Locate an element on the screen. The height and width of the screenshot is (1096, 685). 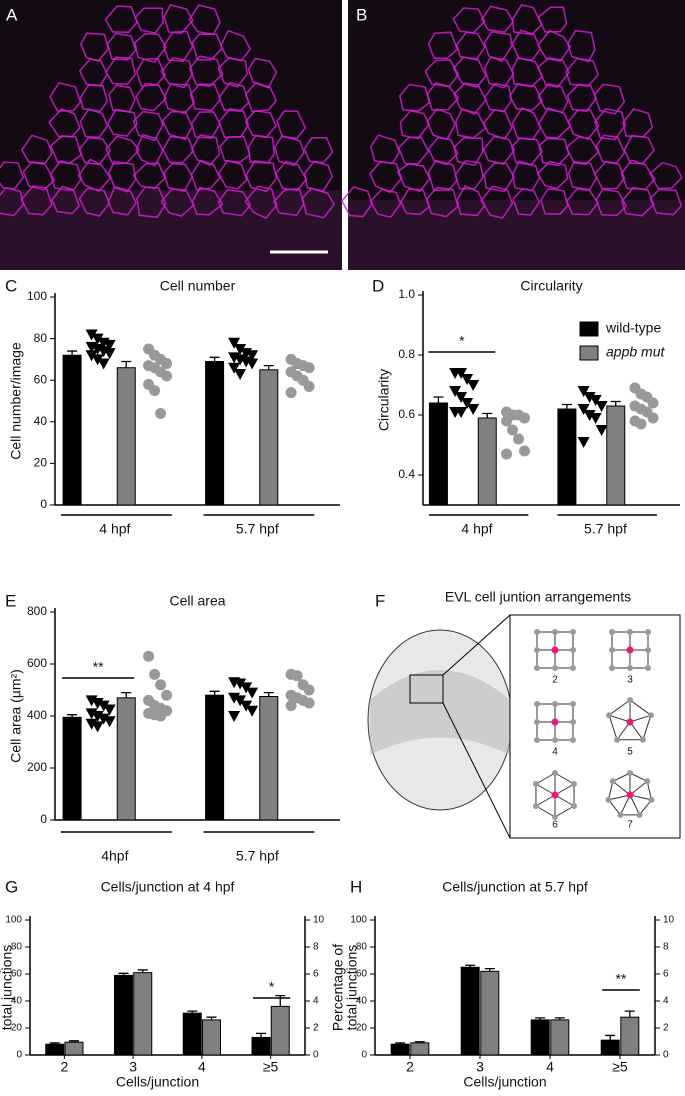
x-tick-label: 3 is located at coordinates (480, 1067).